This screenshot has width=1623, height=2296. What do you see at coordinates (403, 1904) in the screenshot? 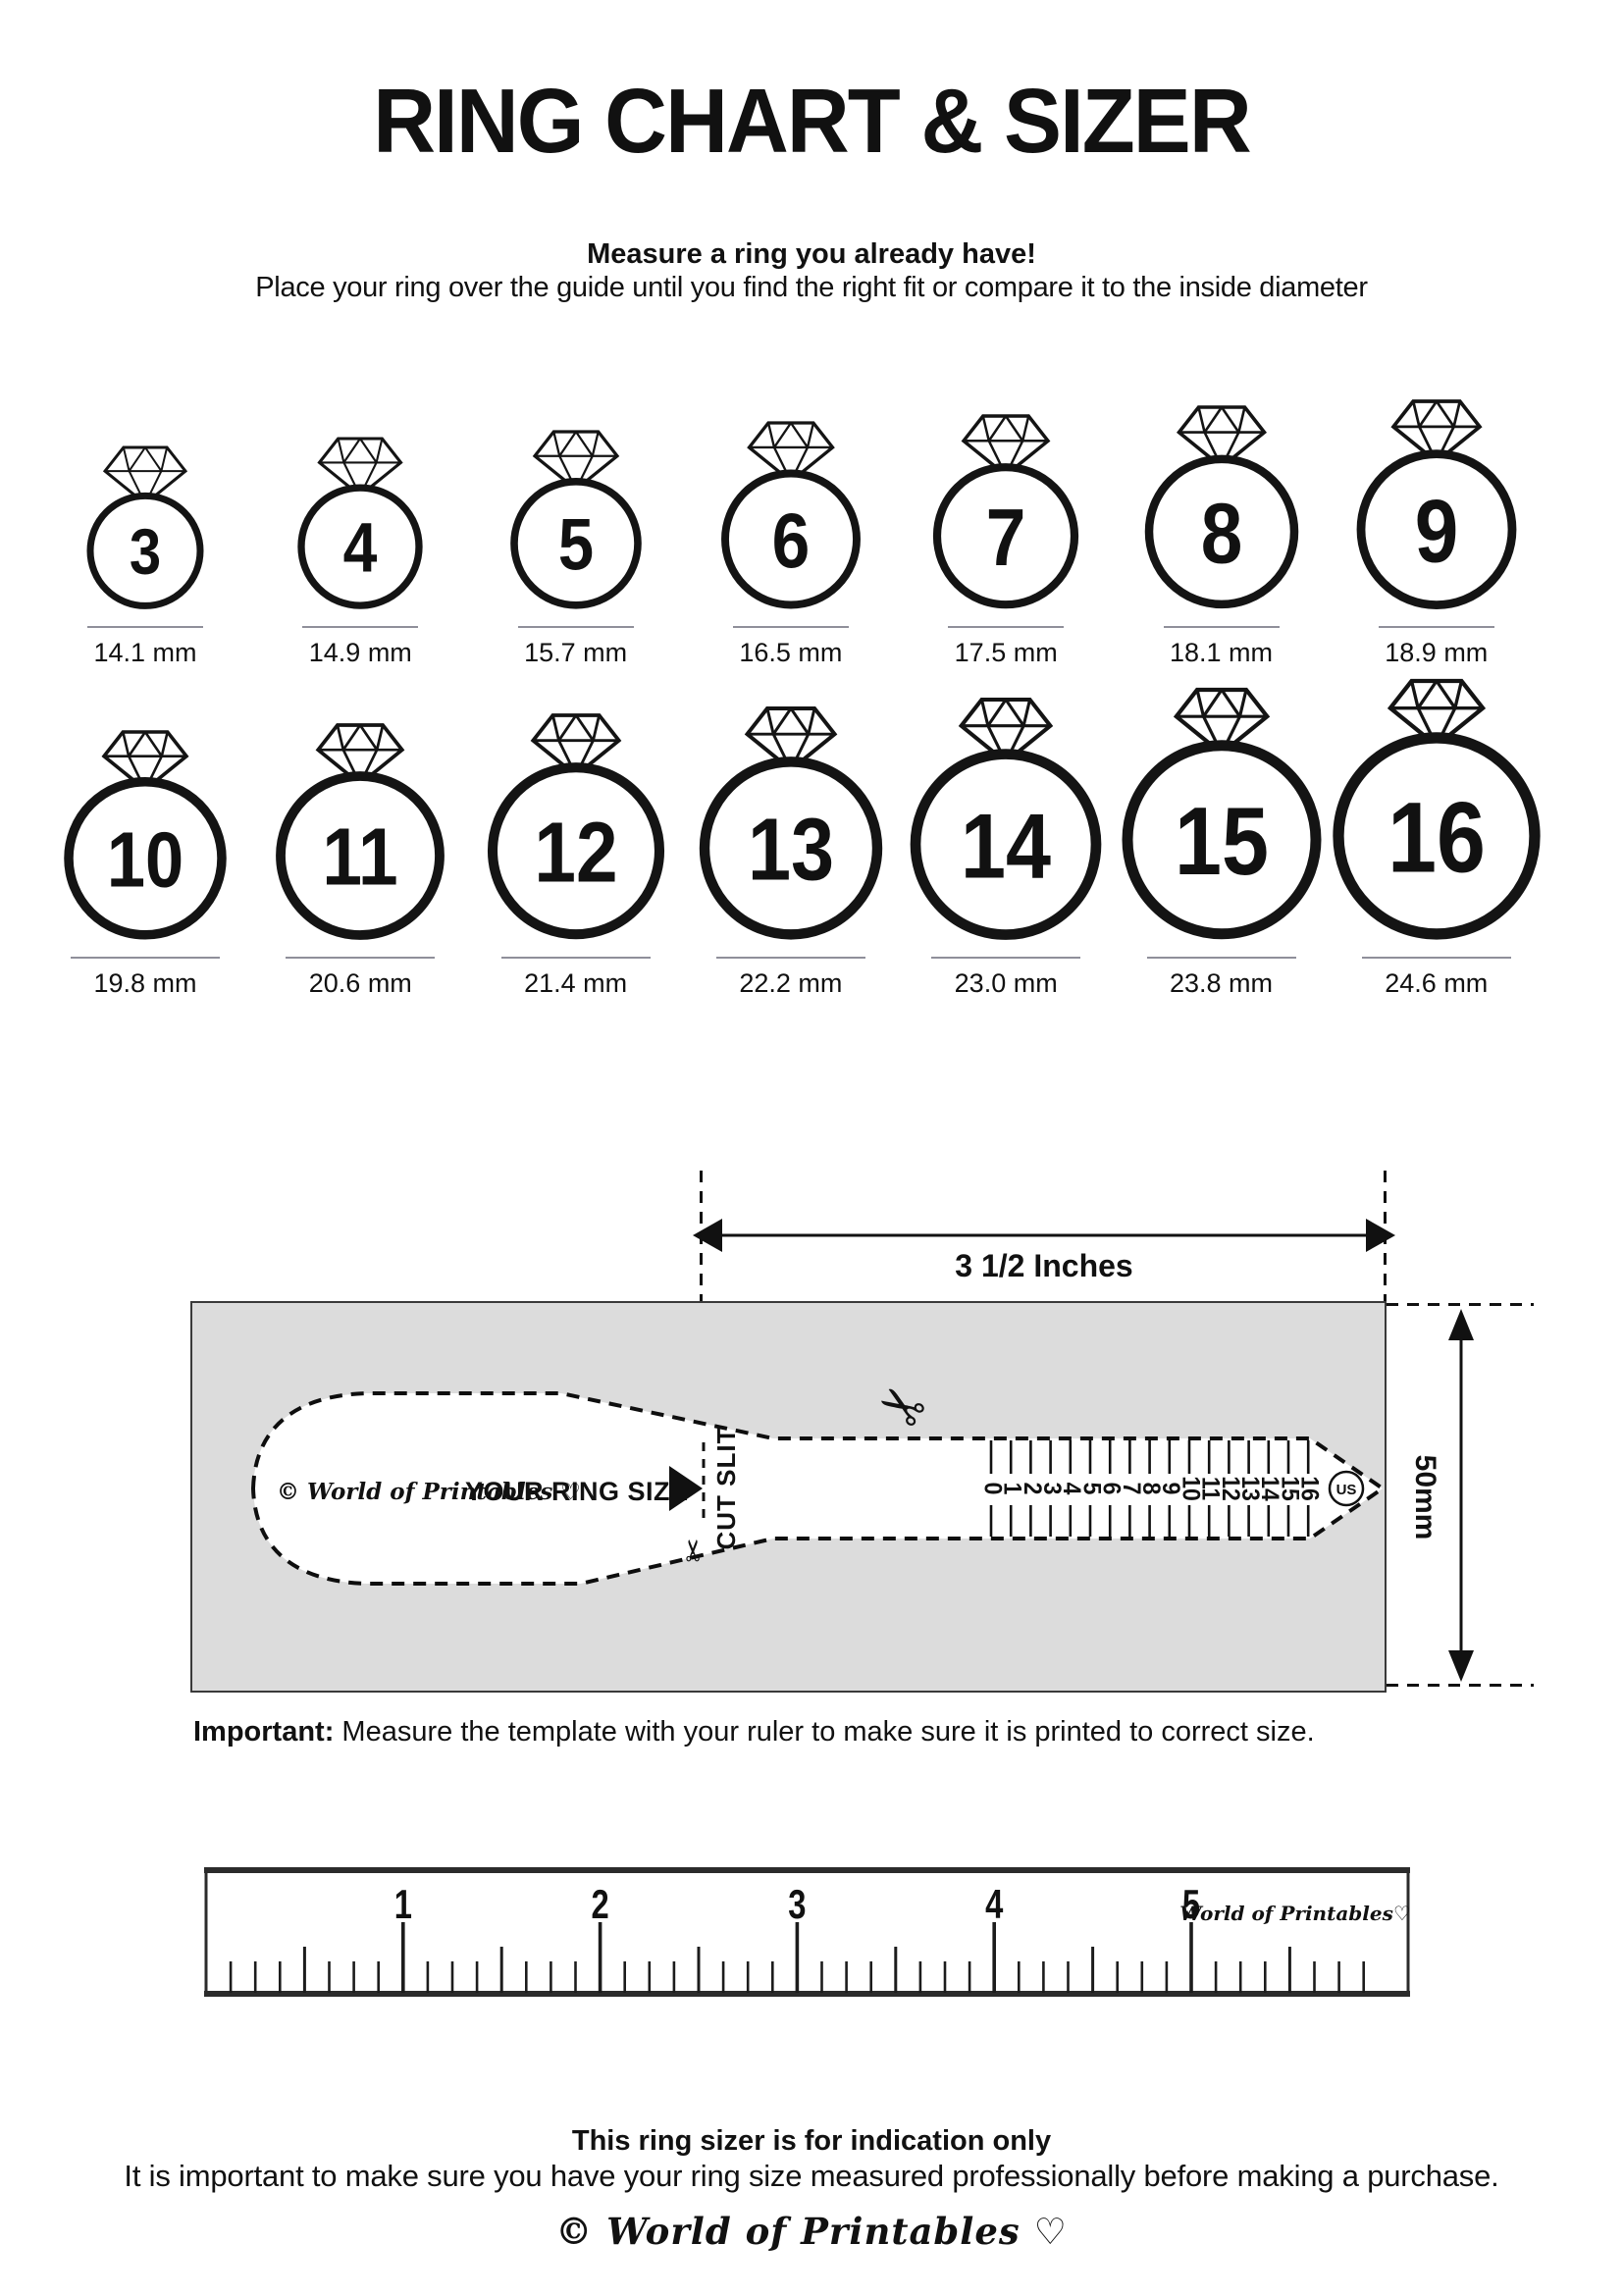
I see `ruler-inch-number: 1` at bounding box center [403, 1904].